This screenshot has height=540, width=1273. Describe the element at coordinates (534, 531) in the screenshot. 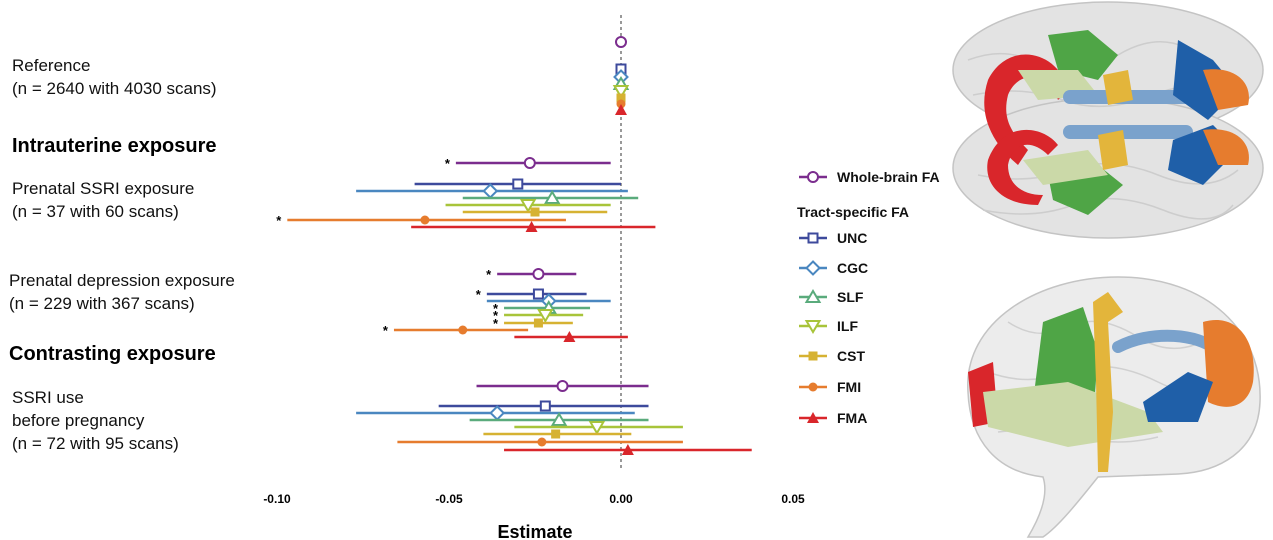

I see `x-axis-label: Estimate` at that location.